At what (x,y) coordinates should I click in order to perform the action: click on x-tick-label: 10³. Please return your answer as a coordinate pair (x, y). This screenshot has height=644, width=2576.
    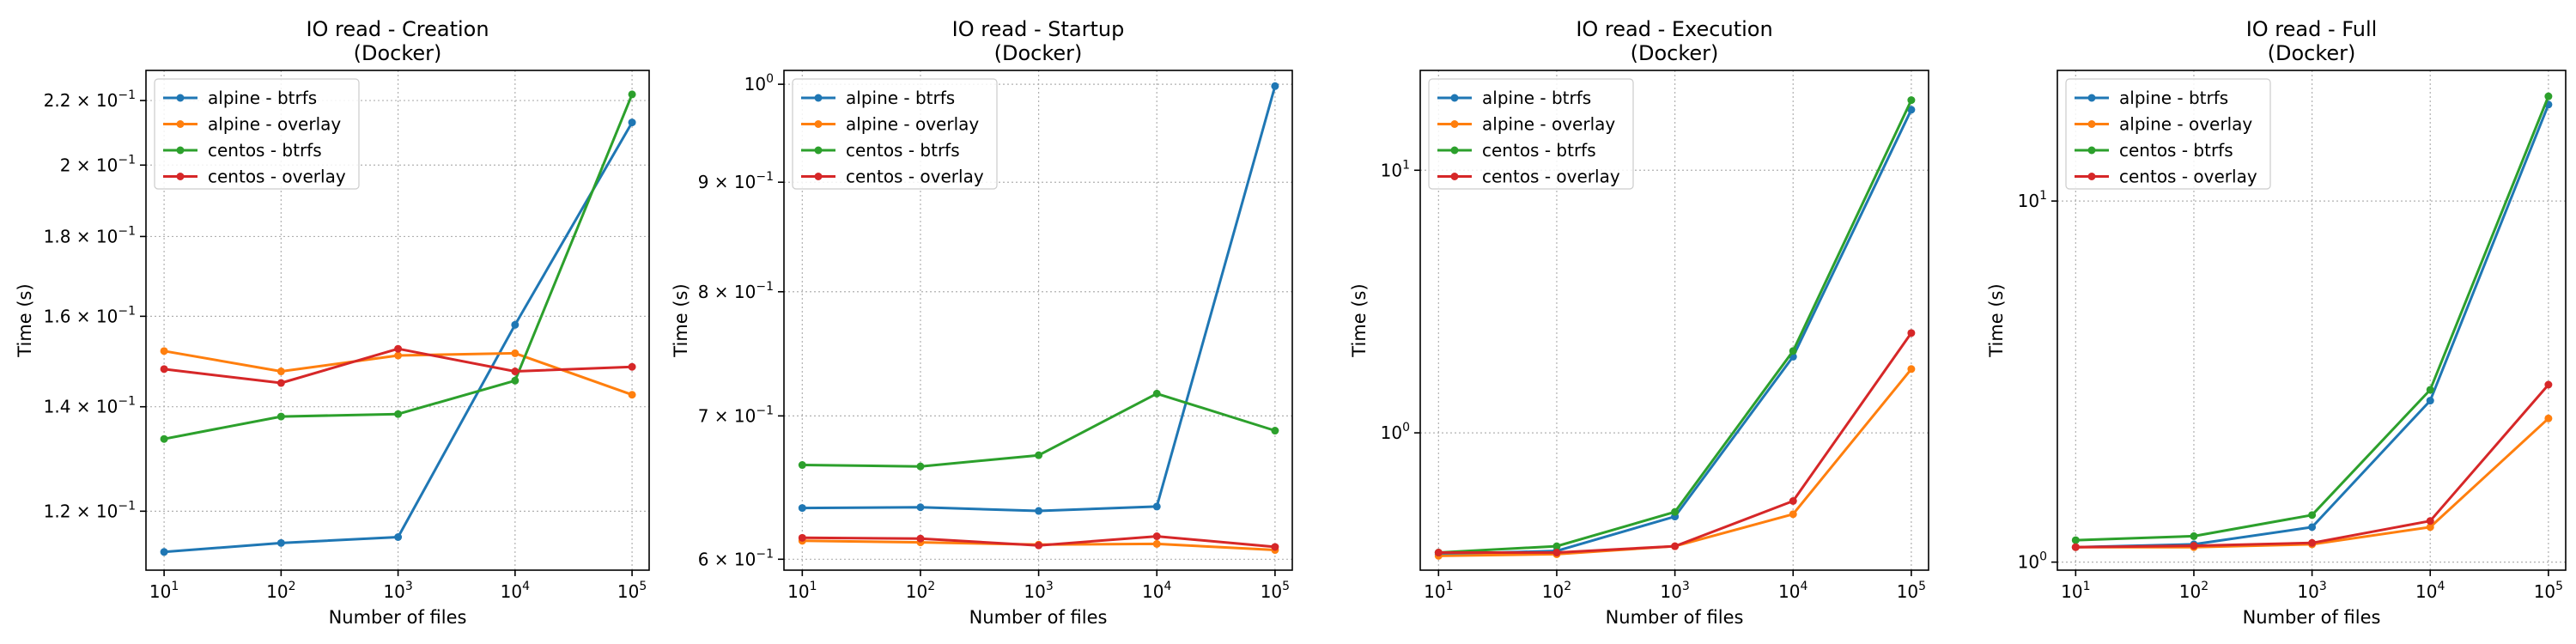
    Looking at the image, I should click on (398, 591).